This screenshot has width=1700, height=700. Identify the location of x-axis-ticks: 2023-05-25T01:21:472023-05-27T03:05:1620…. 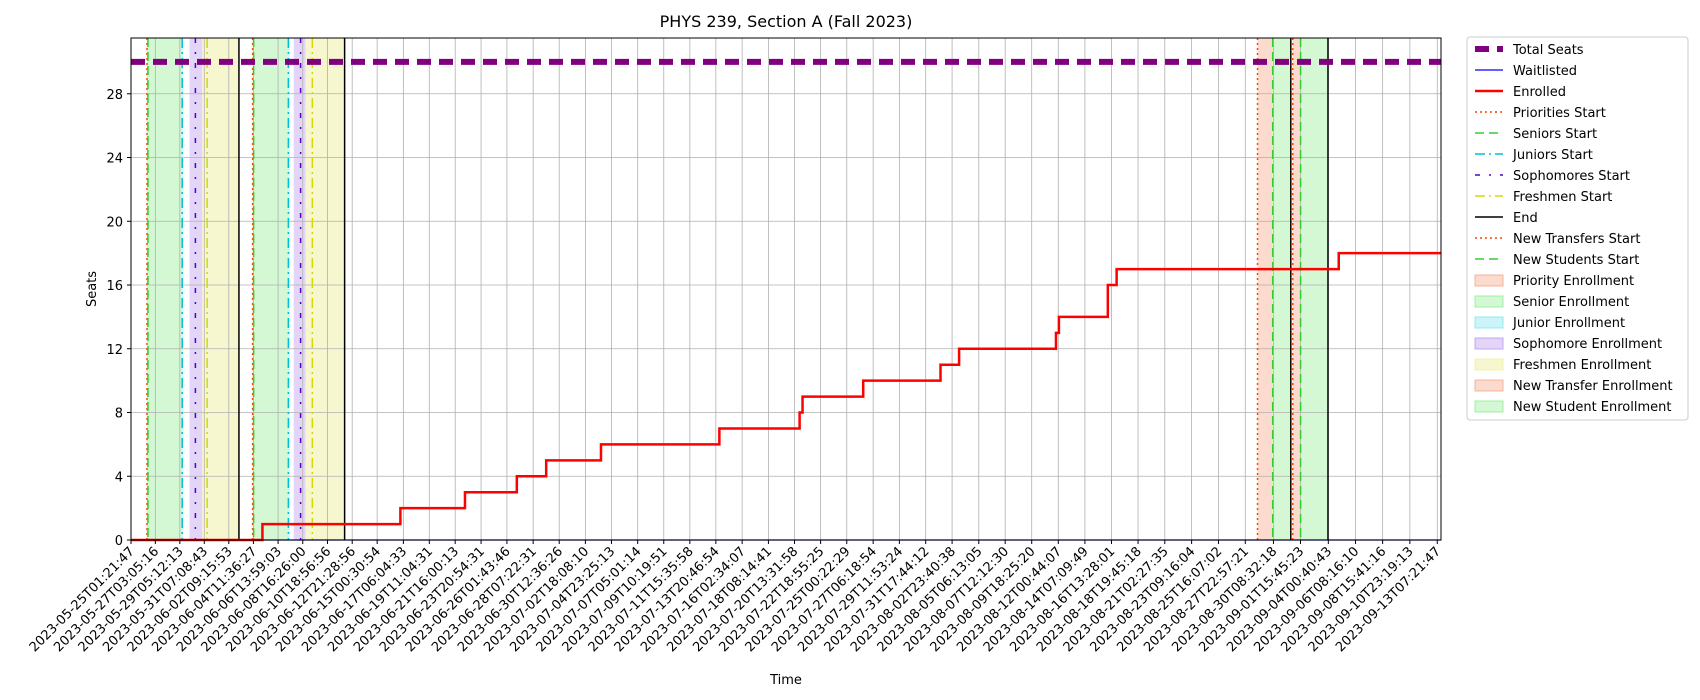
(735, 597).